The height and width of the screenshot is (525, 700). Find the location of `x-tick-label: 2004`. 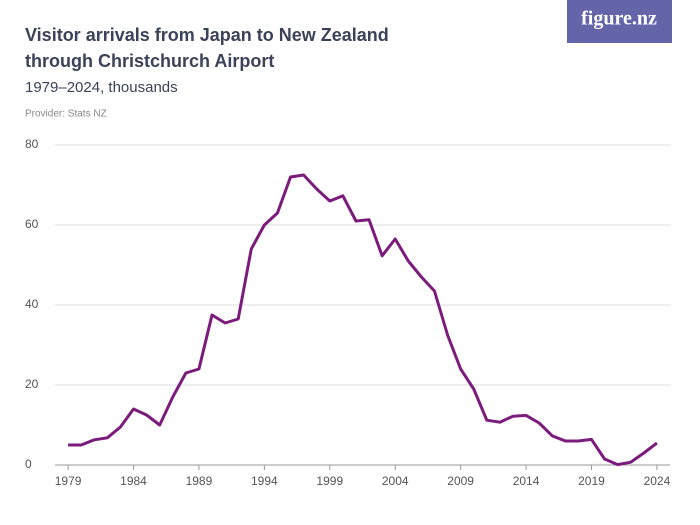

x-tick-label: 2004 is located at coordinates (395, 481).